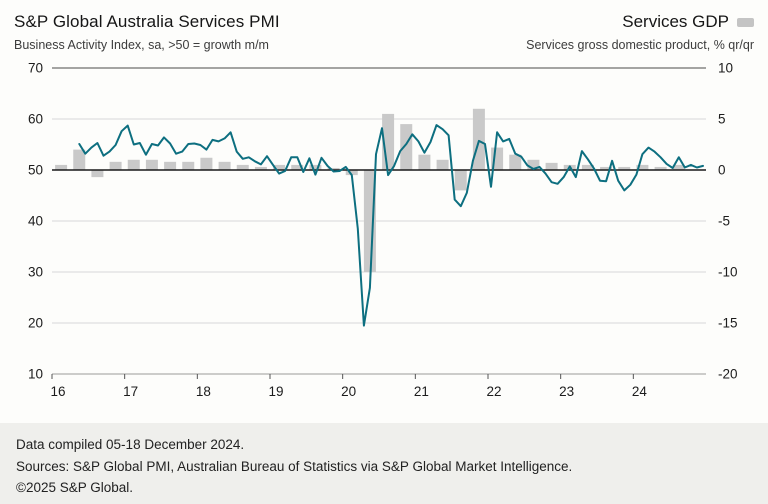  What do you see at coordinates (566, 391) in the screenshot?
I see `svg-text: 23` at bounding box center [566, 391].